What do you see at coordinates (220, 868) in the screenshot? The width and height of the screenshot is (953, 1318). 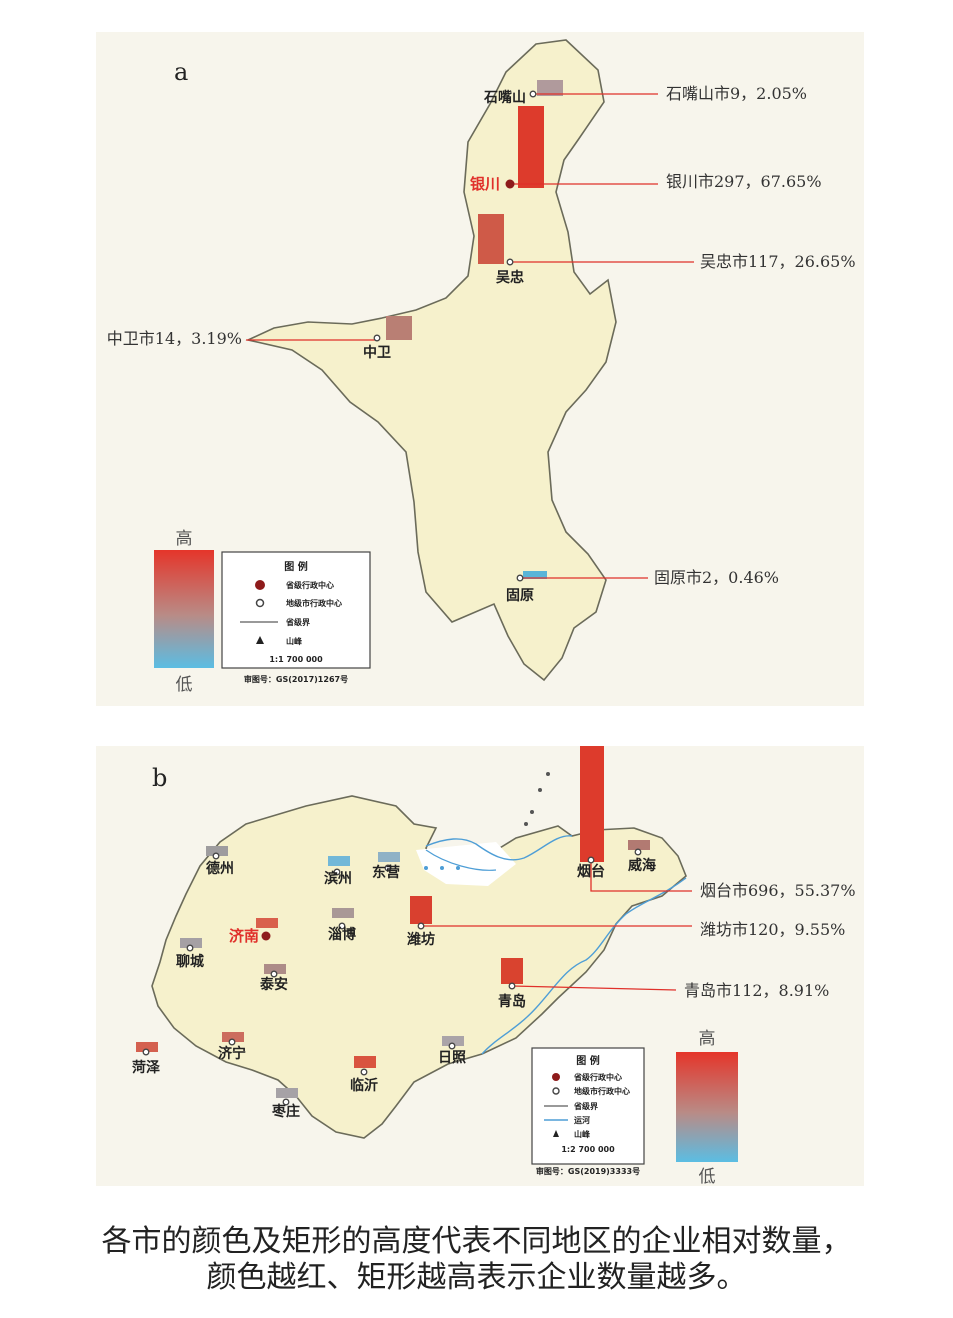 I see `city-name-label: 德州` at bounding box center [220, 868].